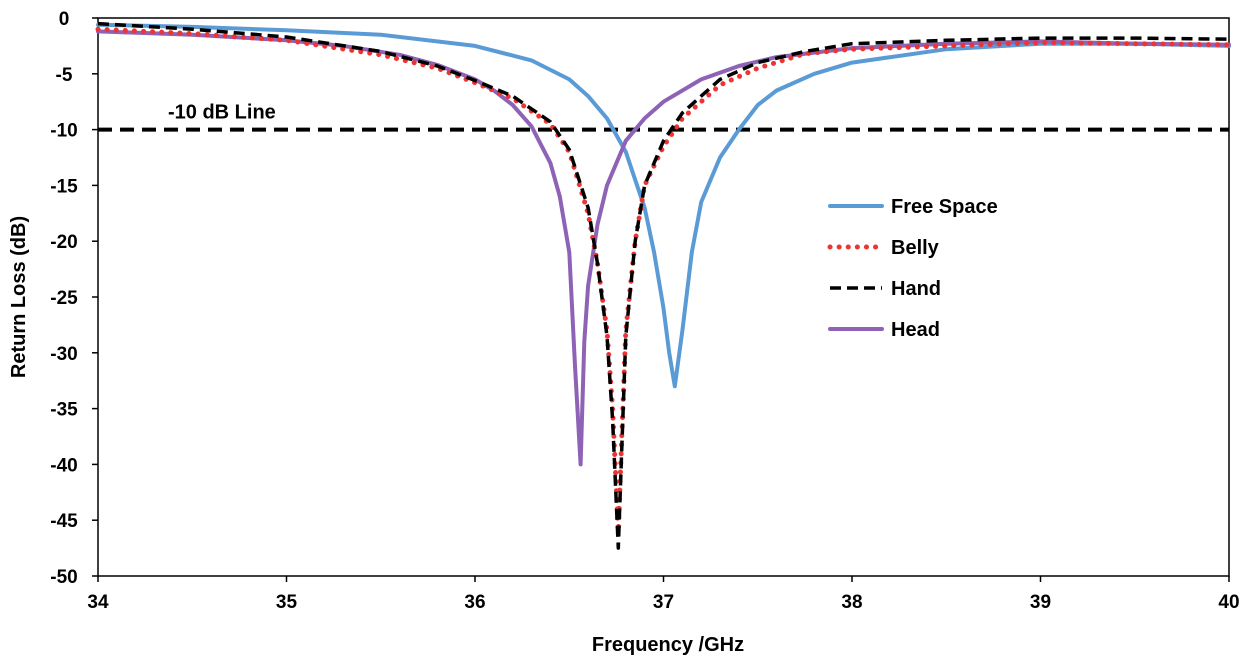  I want to click on legend-label-head: Head, so click(915, 330).